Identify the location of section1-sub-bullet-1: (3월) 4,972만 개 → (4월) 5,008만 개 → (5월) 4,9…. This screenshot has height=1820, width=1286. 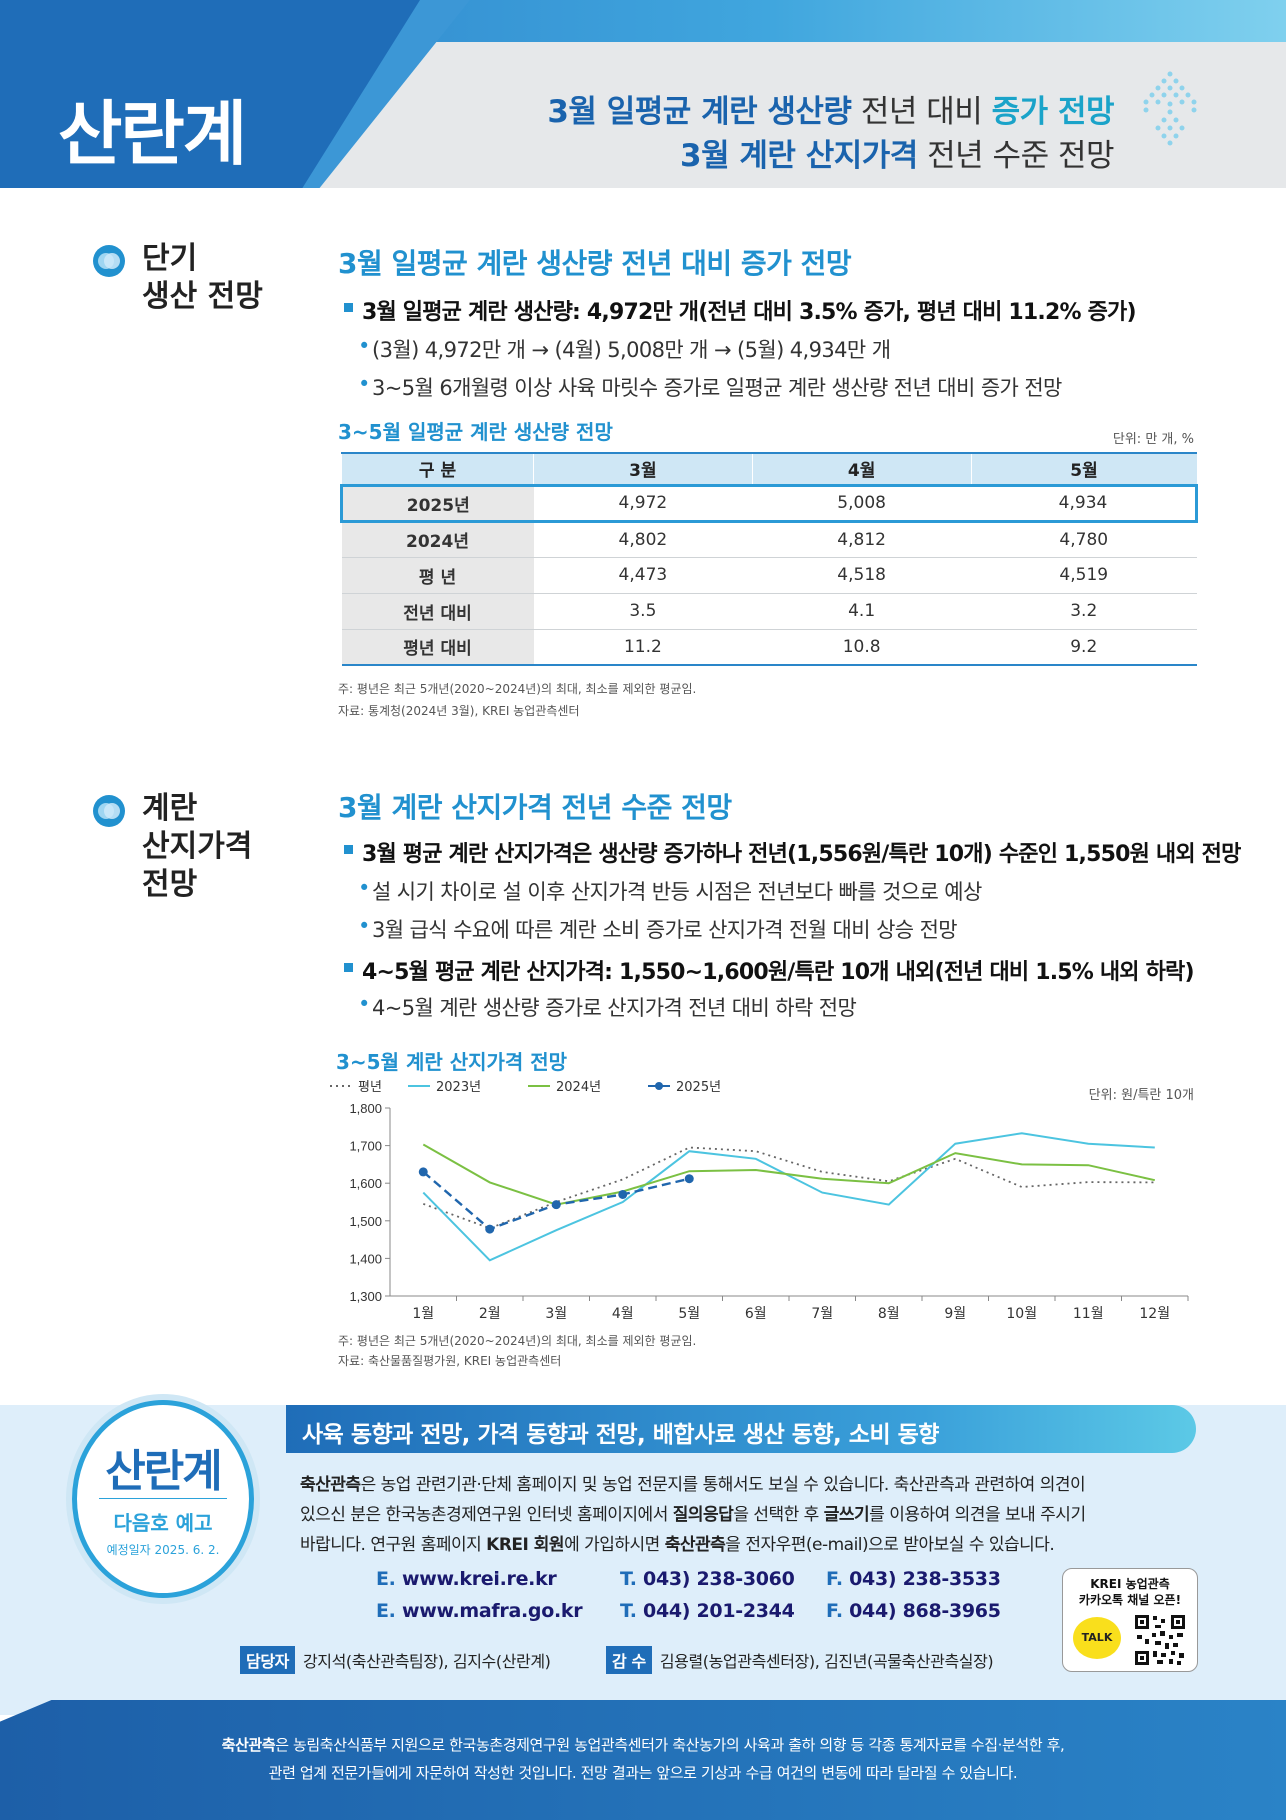
(624, 349).